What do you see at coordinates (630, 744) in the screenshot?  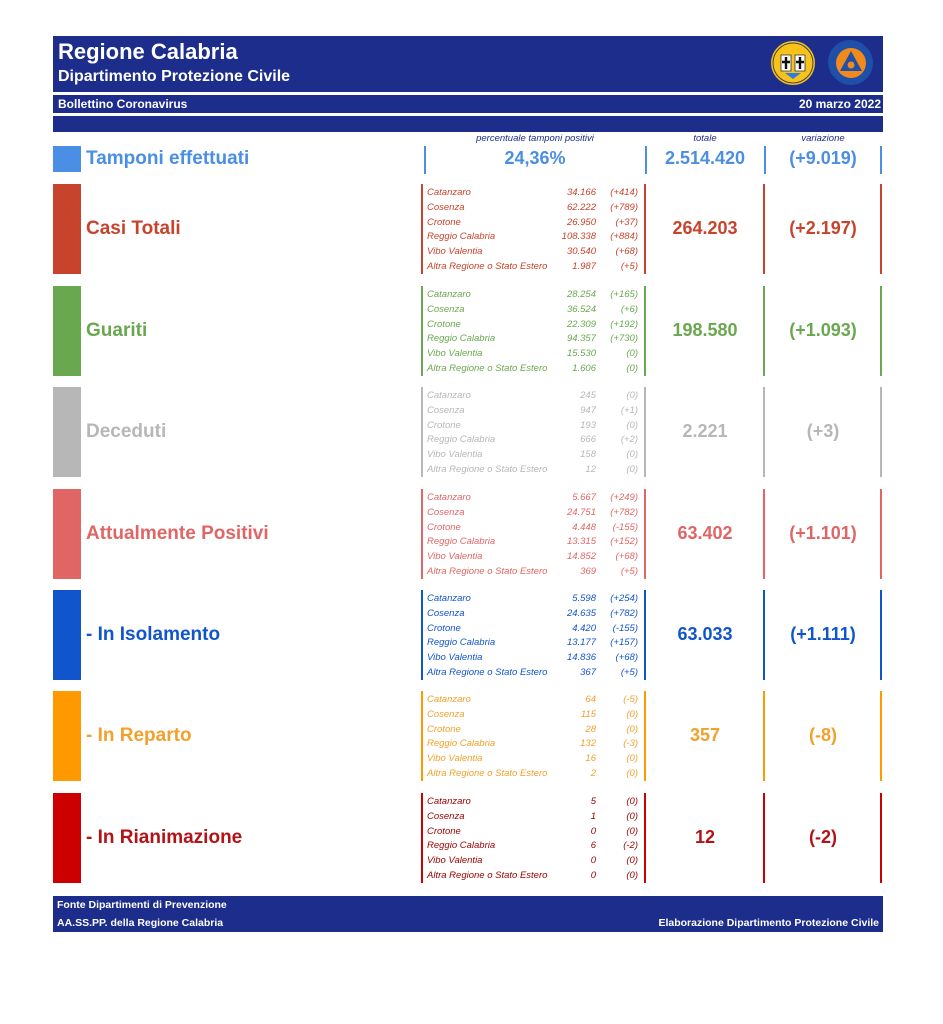 I see `province-delta: (-3)` at bounding box center [630, 744].